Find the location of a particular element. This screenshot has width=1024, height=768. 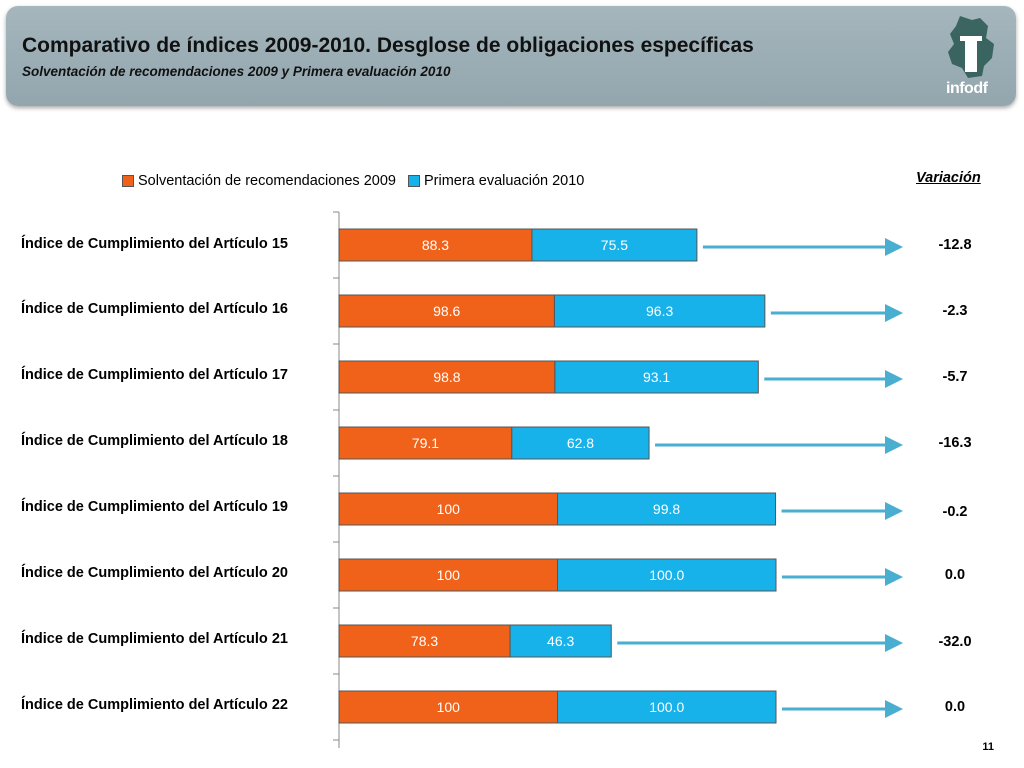

data-label-2009: 98.6 is located at coordinates (446, 311).